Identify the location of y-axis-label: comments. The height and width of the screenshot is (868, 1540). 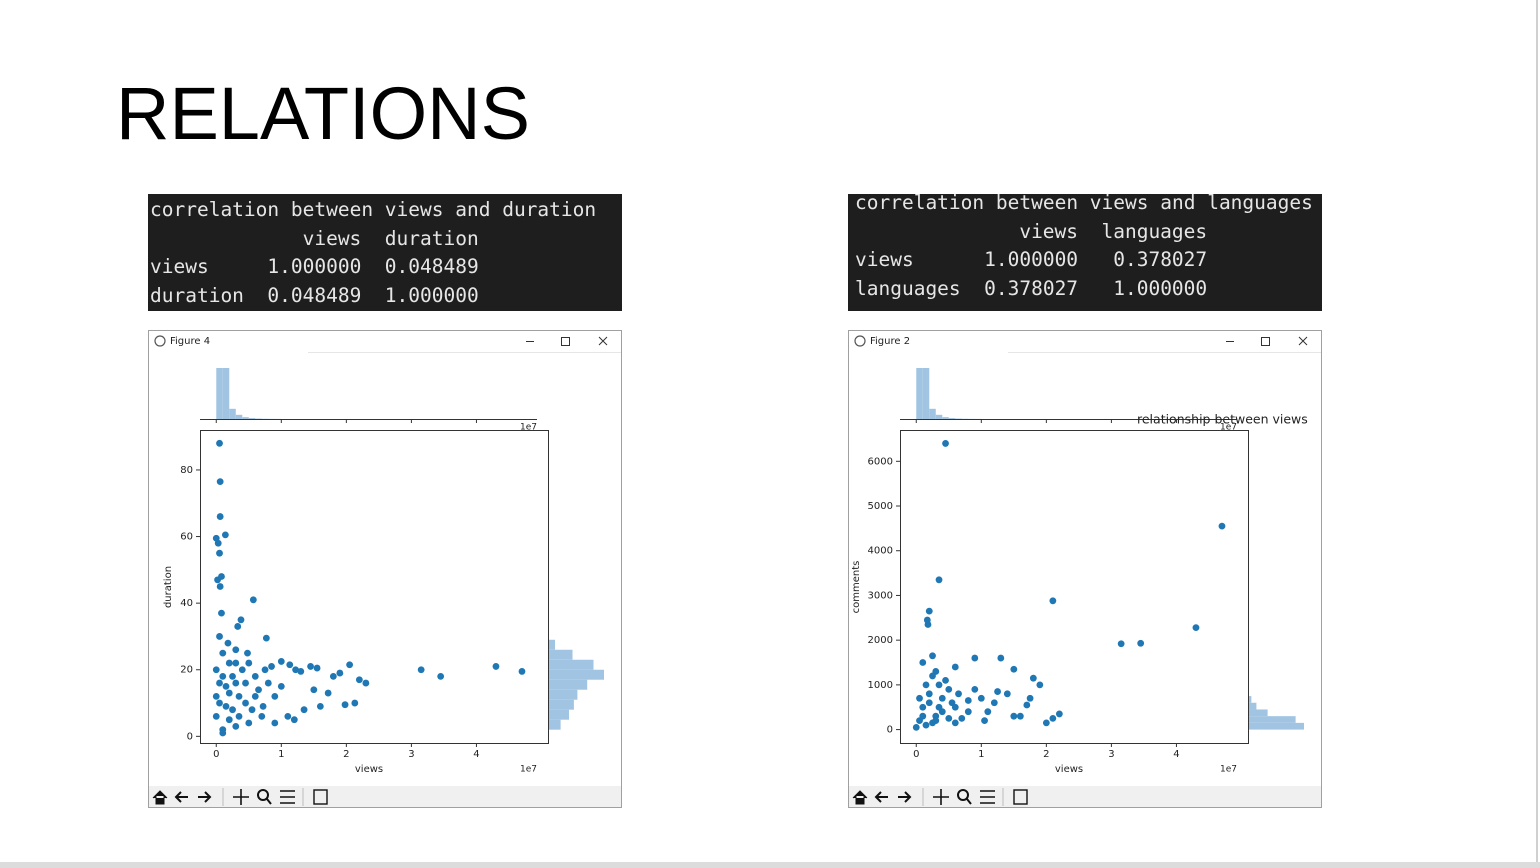
(856, 587).